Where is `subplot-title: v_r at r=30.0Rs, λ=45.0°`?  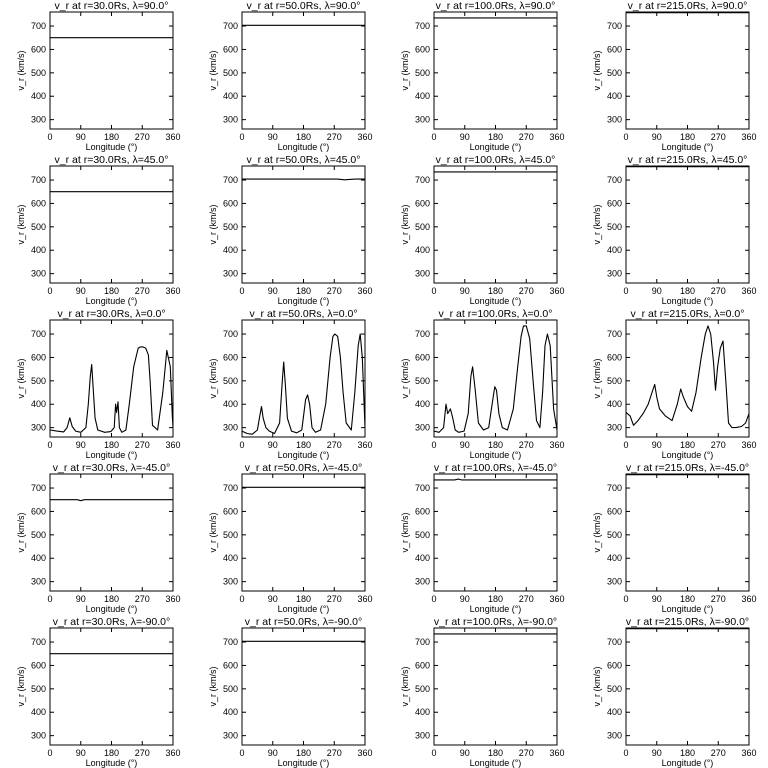 subplot-title: v_r at r=30.0Rs, λ=45.0° is located at coordinates (112, 160).